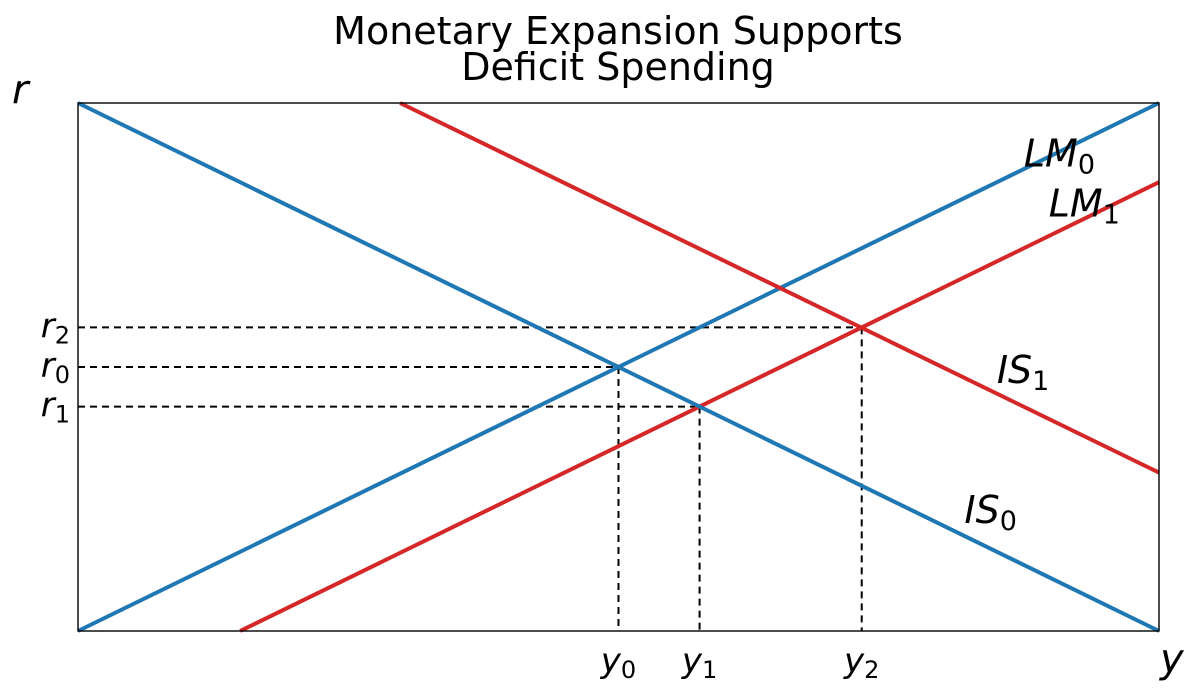  What do you see at coordinates (990, 512) in the screenshot?
I see `curve-label-IS0: IS0` at bounding box center [990, 512].